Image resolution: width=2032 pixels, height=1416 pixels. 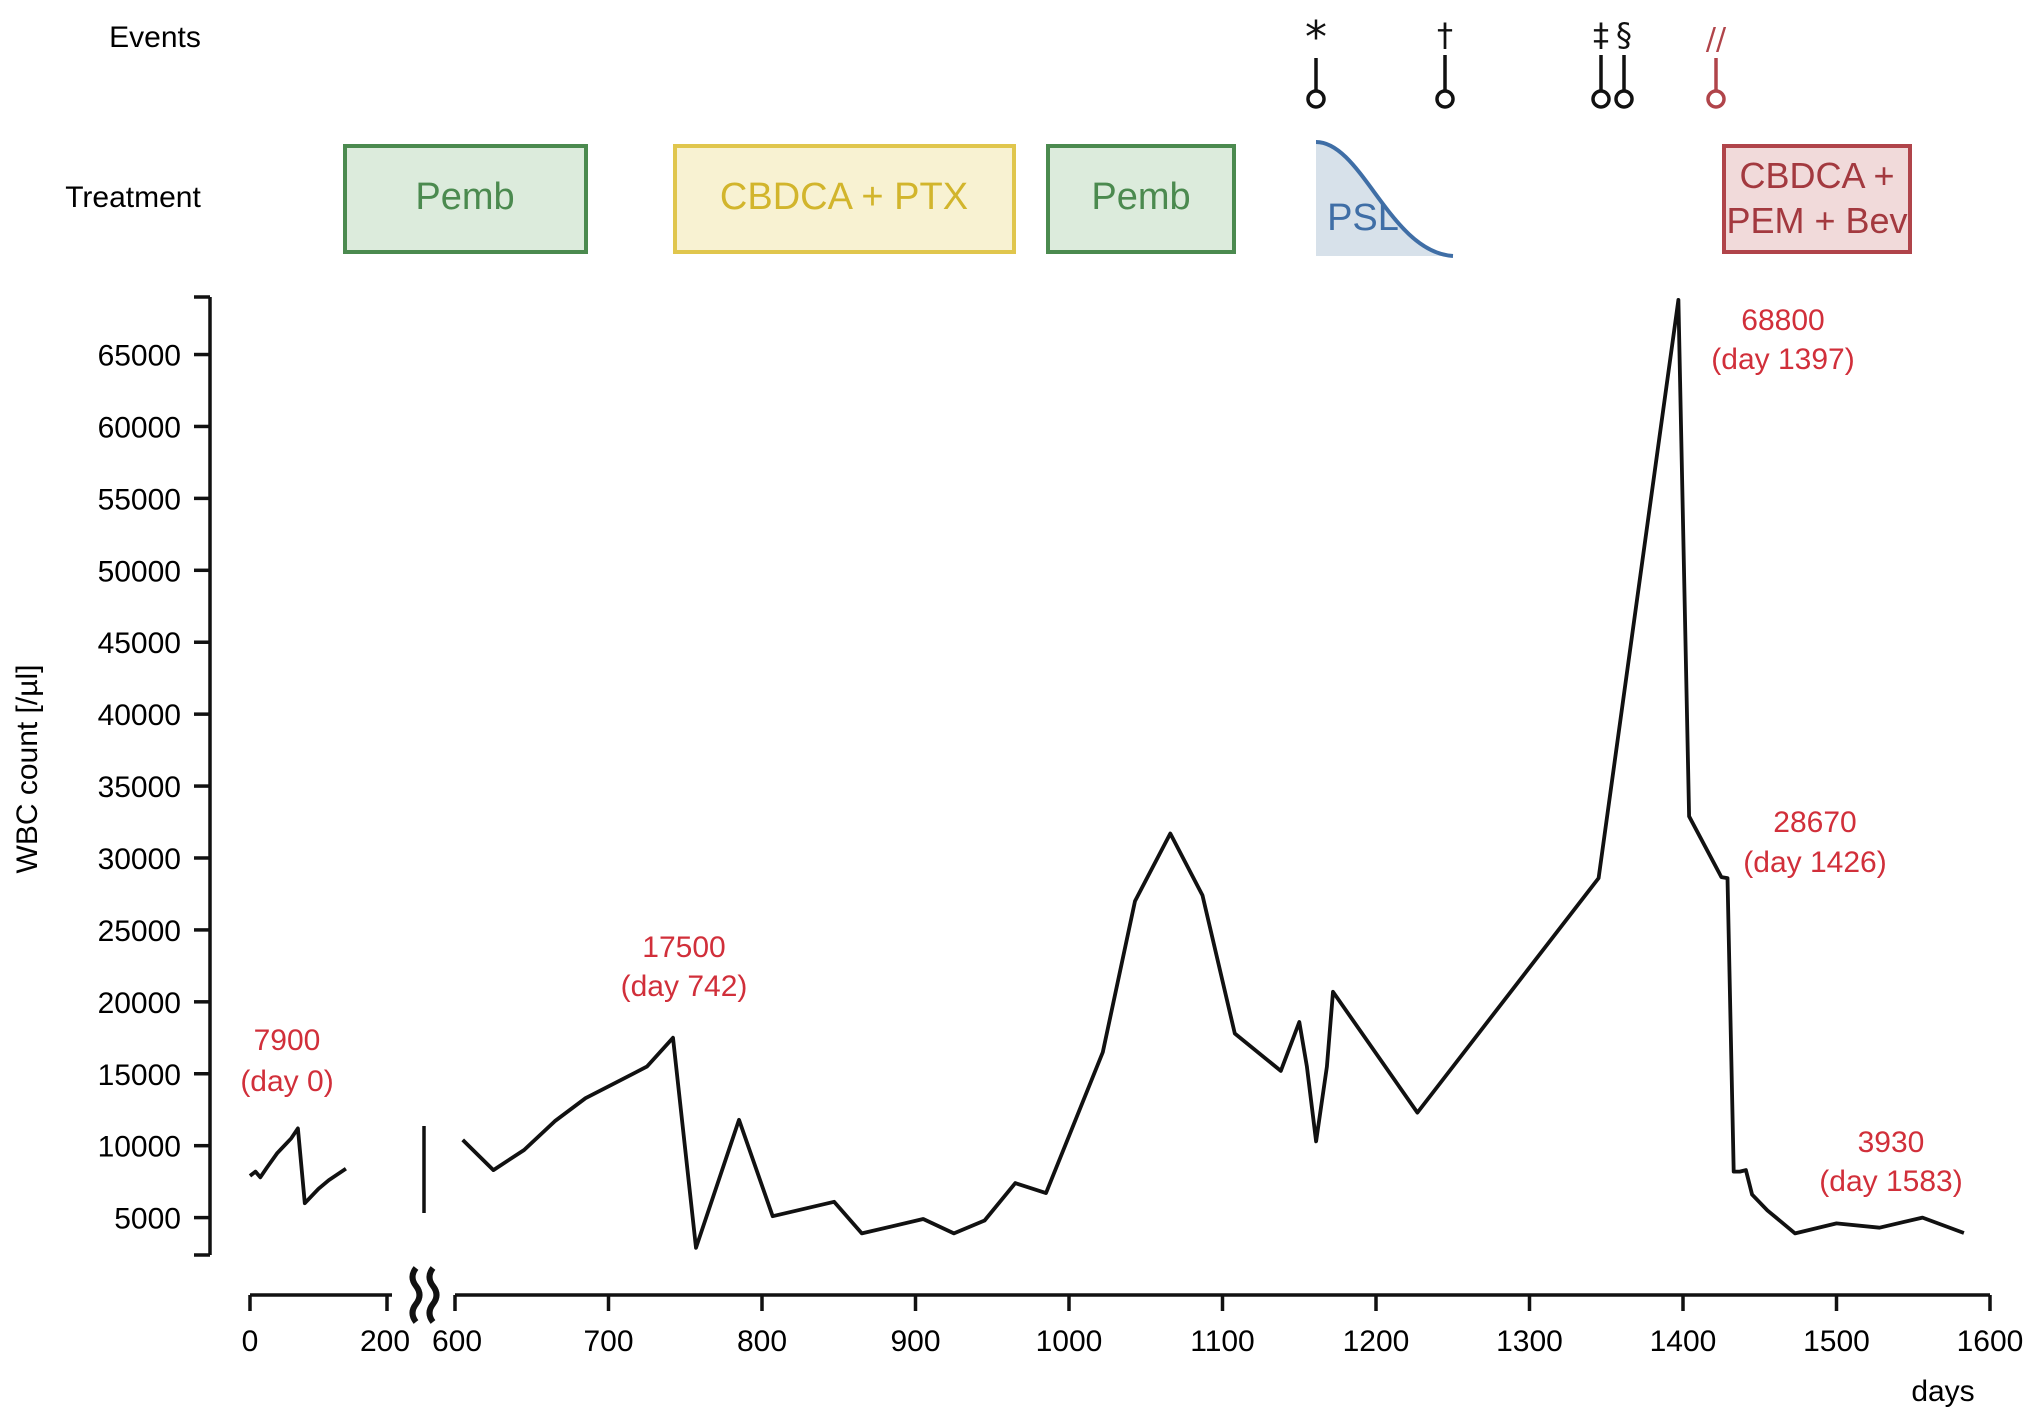 I want to click on treatment-pemb-1: Pemb, so click(x=465, y=199).